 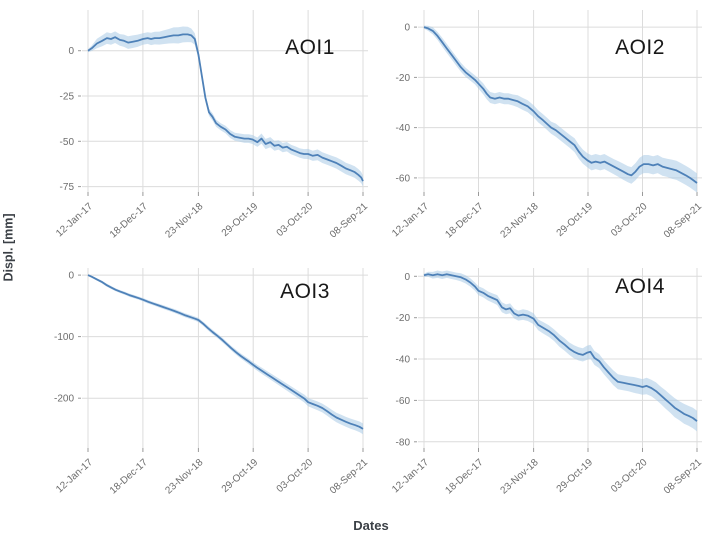 I want to click on chart-title-aoi4: AOI4, so click(x=640, y=286).